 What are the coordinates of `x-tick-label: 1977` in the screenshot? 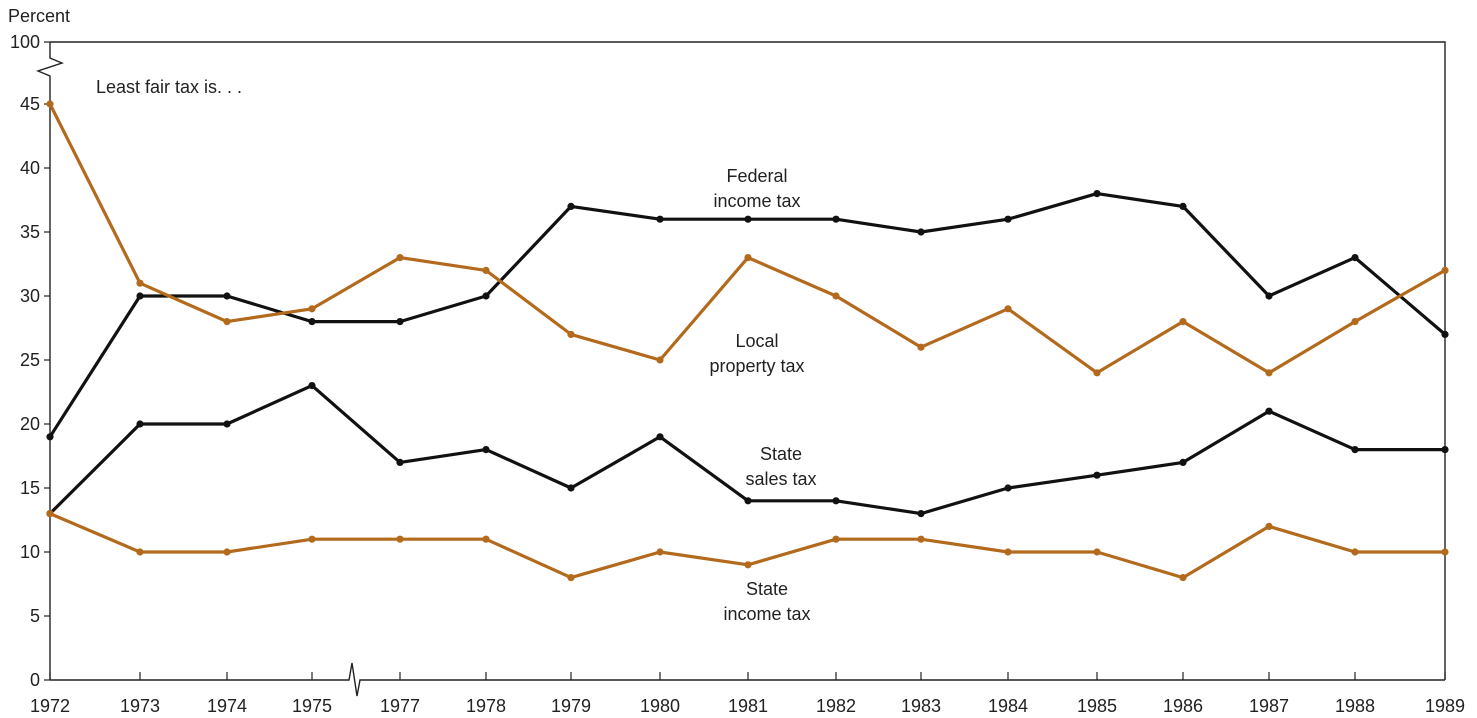 It's located at (400, 706).